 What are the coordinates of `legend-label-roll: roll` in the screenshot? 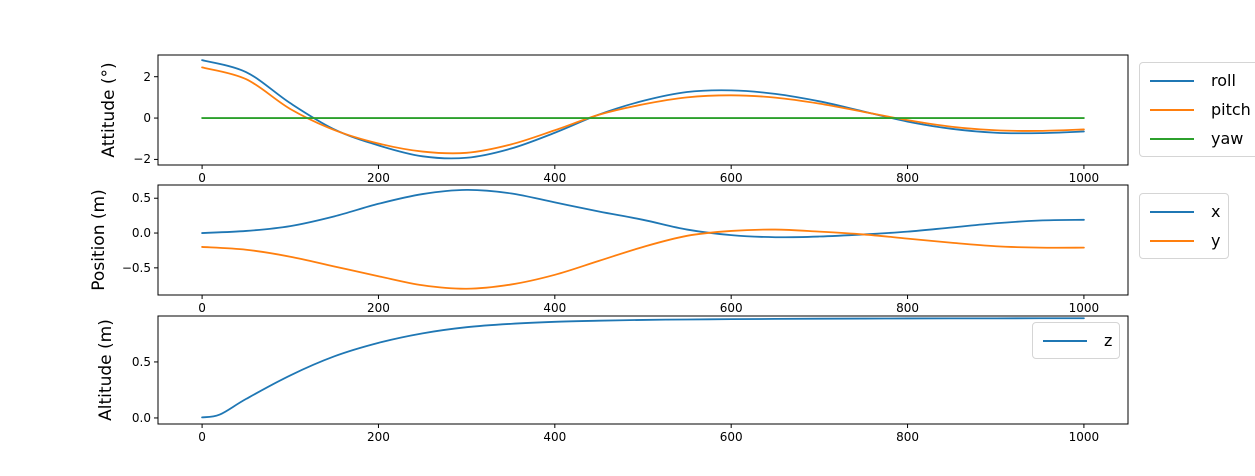 It's located at (1223, 80).